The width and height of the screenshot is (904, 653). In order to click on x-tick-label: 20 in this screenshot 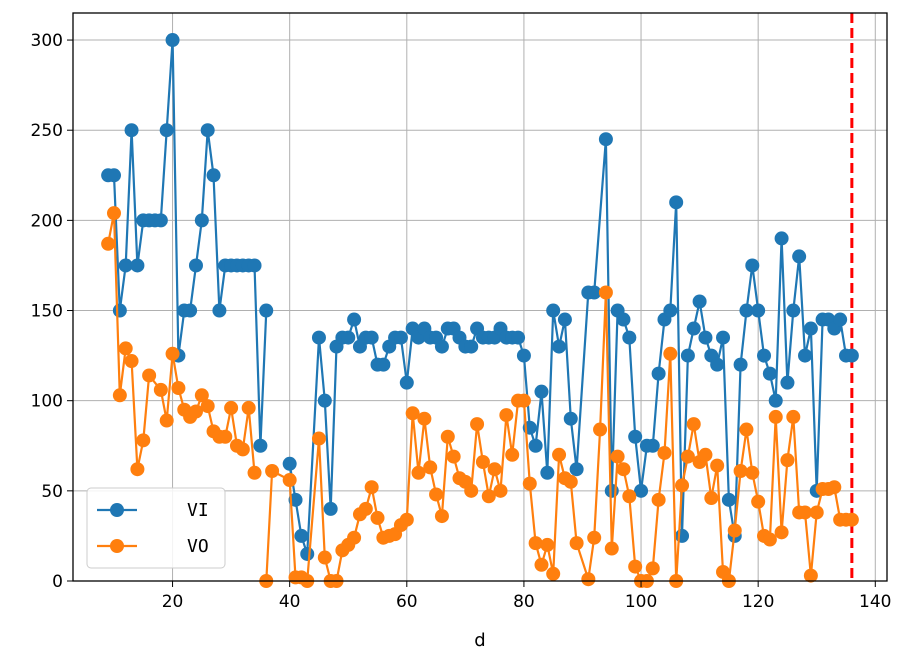, I will do `click(173, 602)`.